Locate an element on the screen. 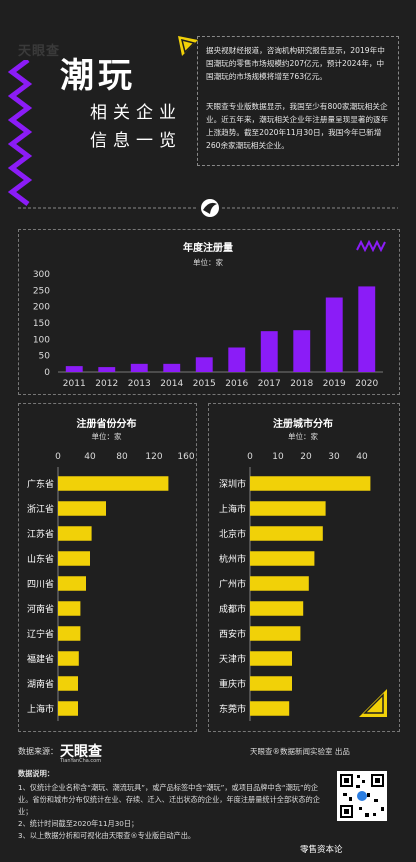  x-tick-label: 2015 is located at coordinates (204, 384).